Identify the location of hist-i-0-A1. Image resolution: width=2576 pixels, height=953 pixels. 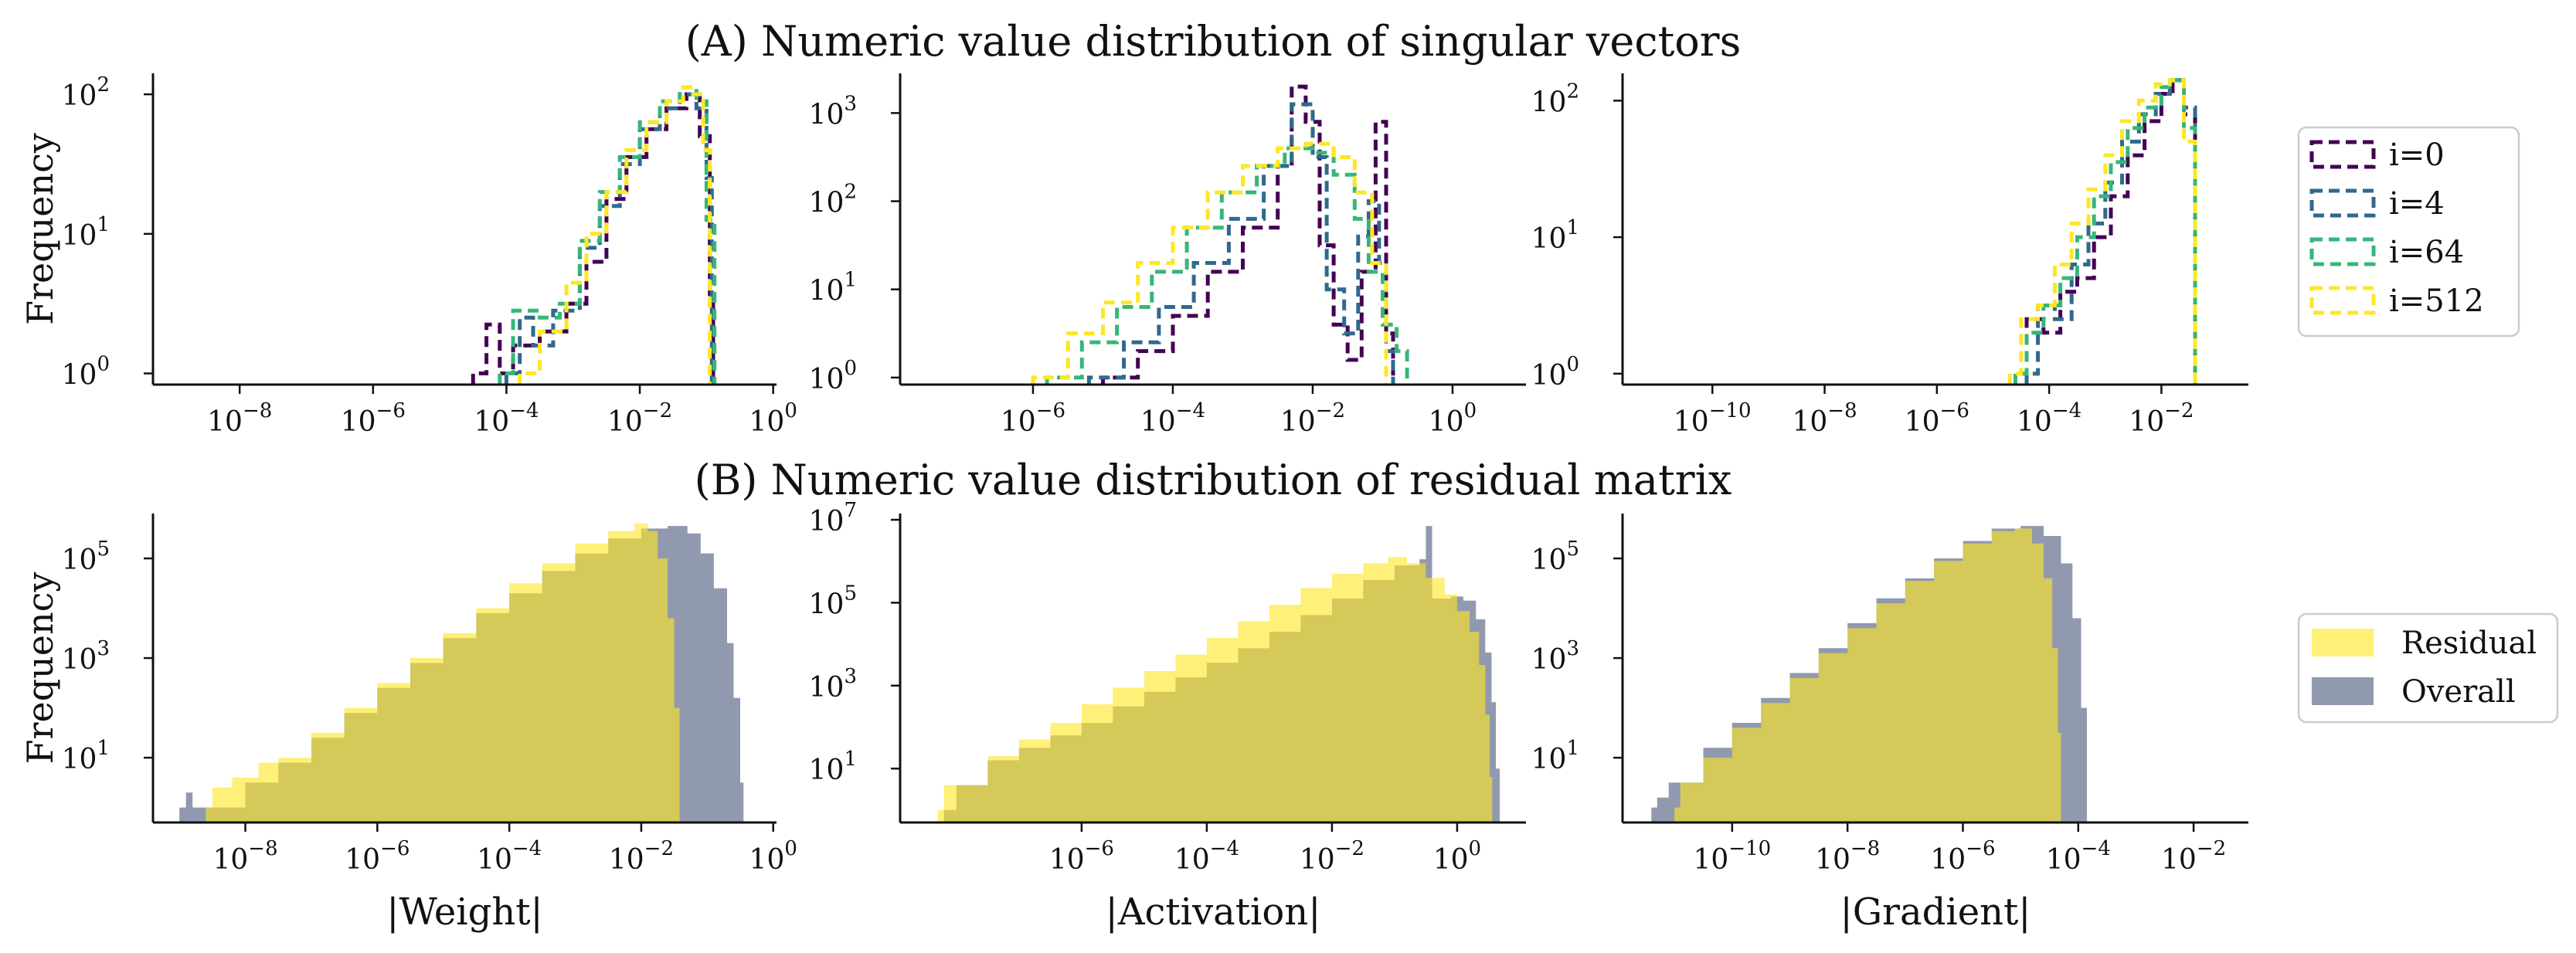
(593, 238).